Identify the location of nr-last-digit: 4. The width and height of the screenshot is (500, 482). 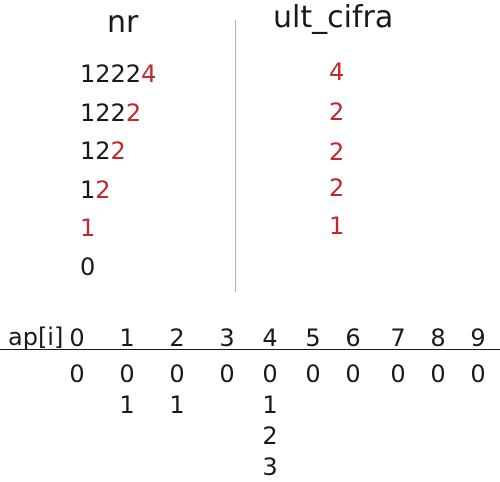
(149, 74).